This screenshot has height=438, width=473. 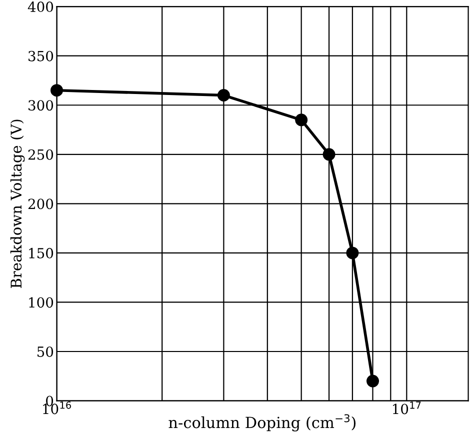 What do you see at coordinates (41, 105) in the screenshot?
I see `y-tick-label: 300` at bounding box center [41, 105].